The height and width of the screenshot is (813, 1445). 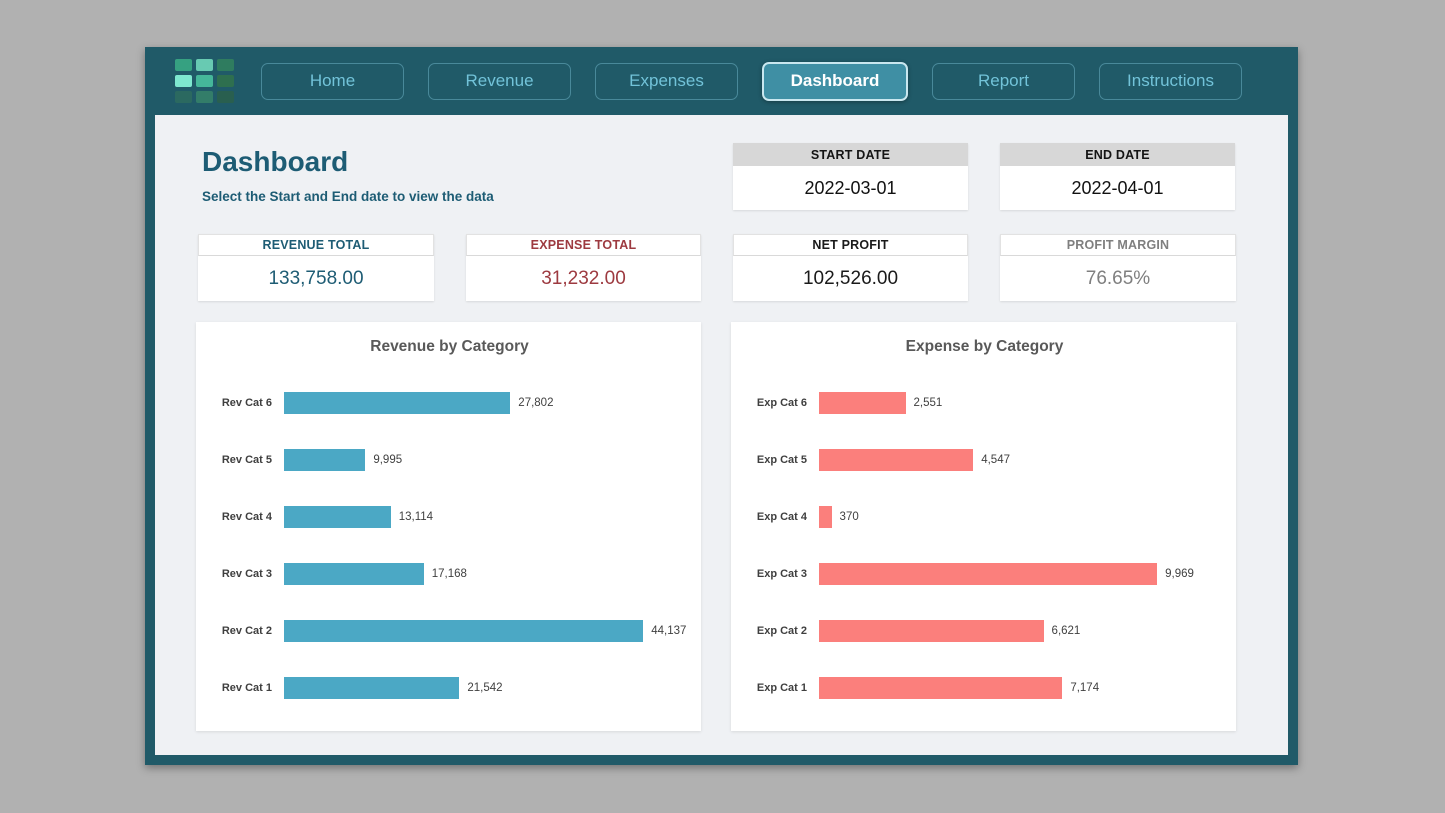 I want to click on start-date-input: 2022-03-01, so click(x=850, y=188).